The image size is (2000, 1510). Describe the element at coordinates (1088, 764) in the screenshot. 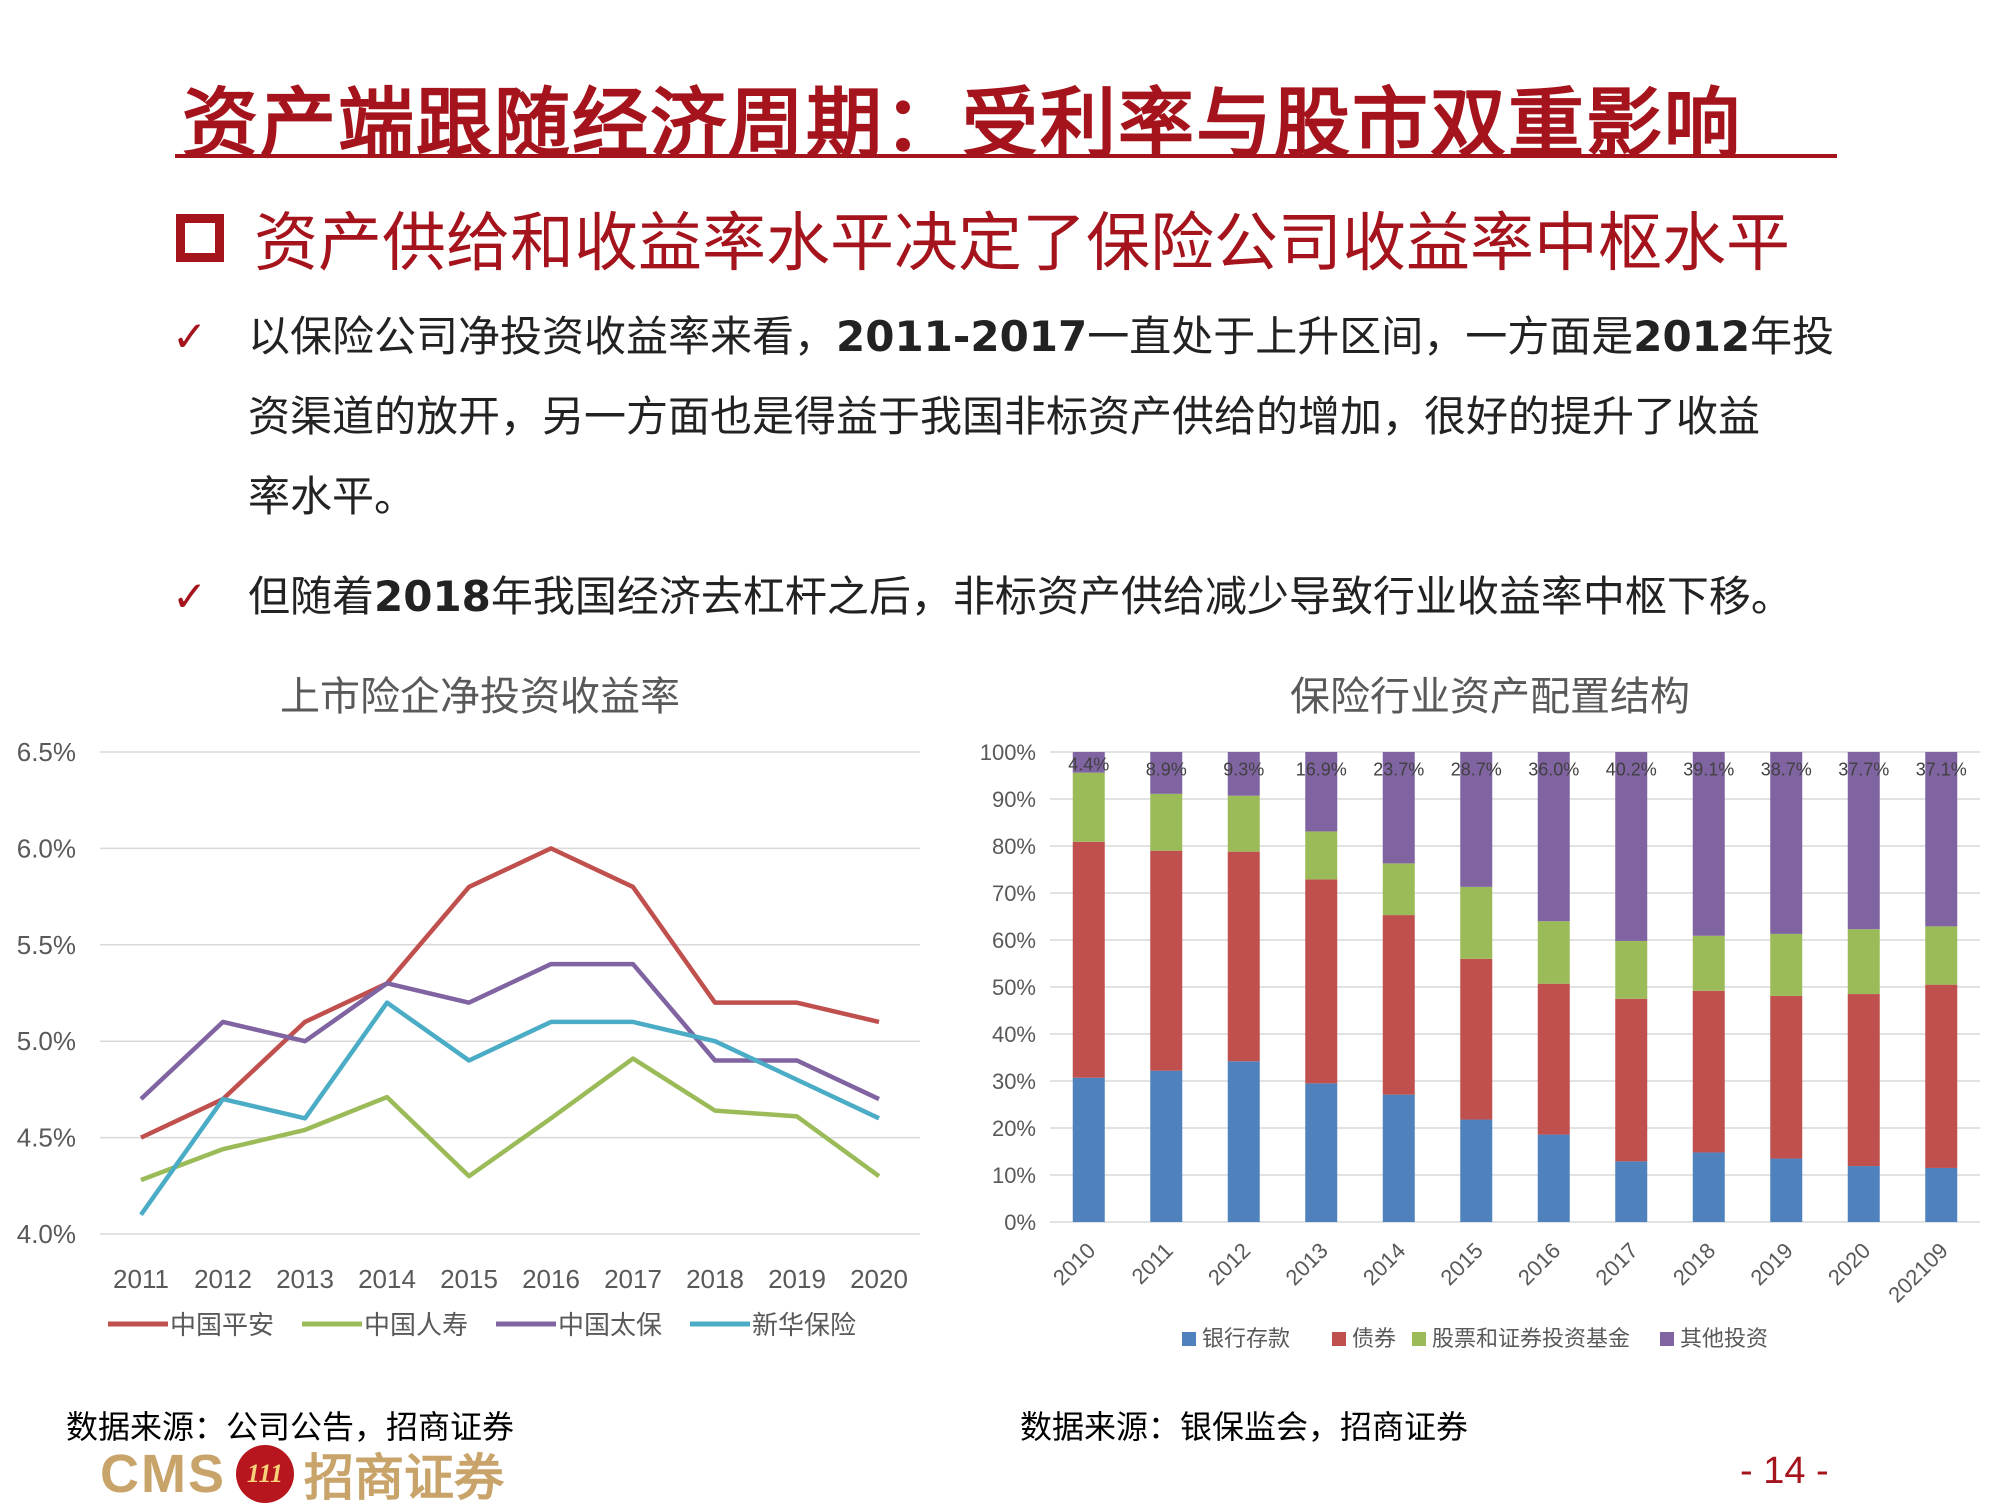

I see `data-label: 4.4%` at that location.